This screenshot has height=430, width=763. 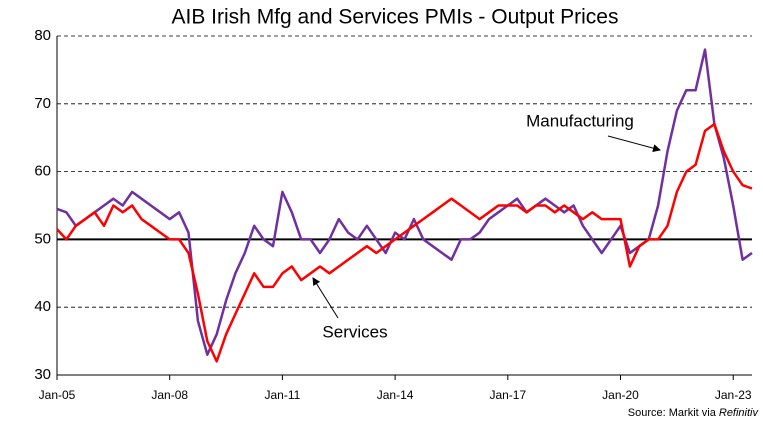 What do you see at coordinates (673, 413) in the screenshot?
I see `source-text: Source: Markit via` at bounding box center [673, 413].